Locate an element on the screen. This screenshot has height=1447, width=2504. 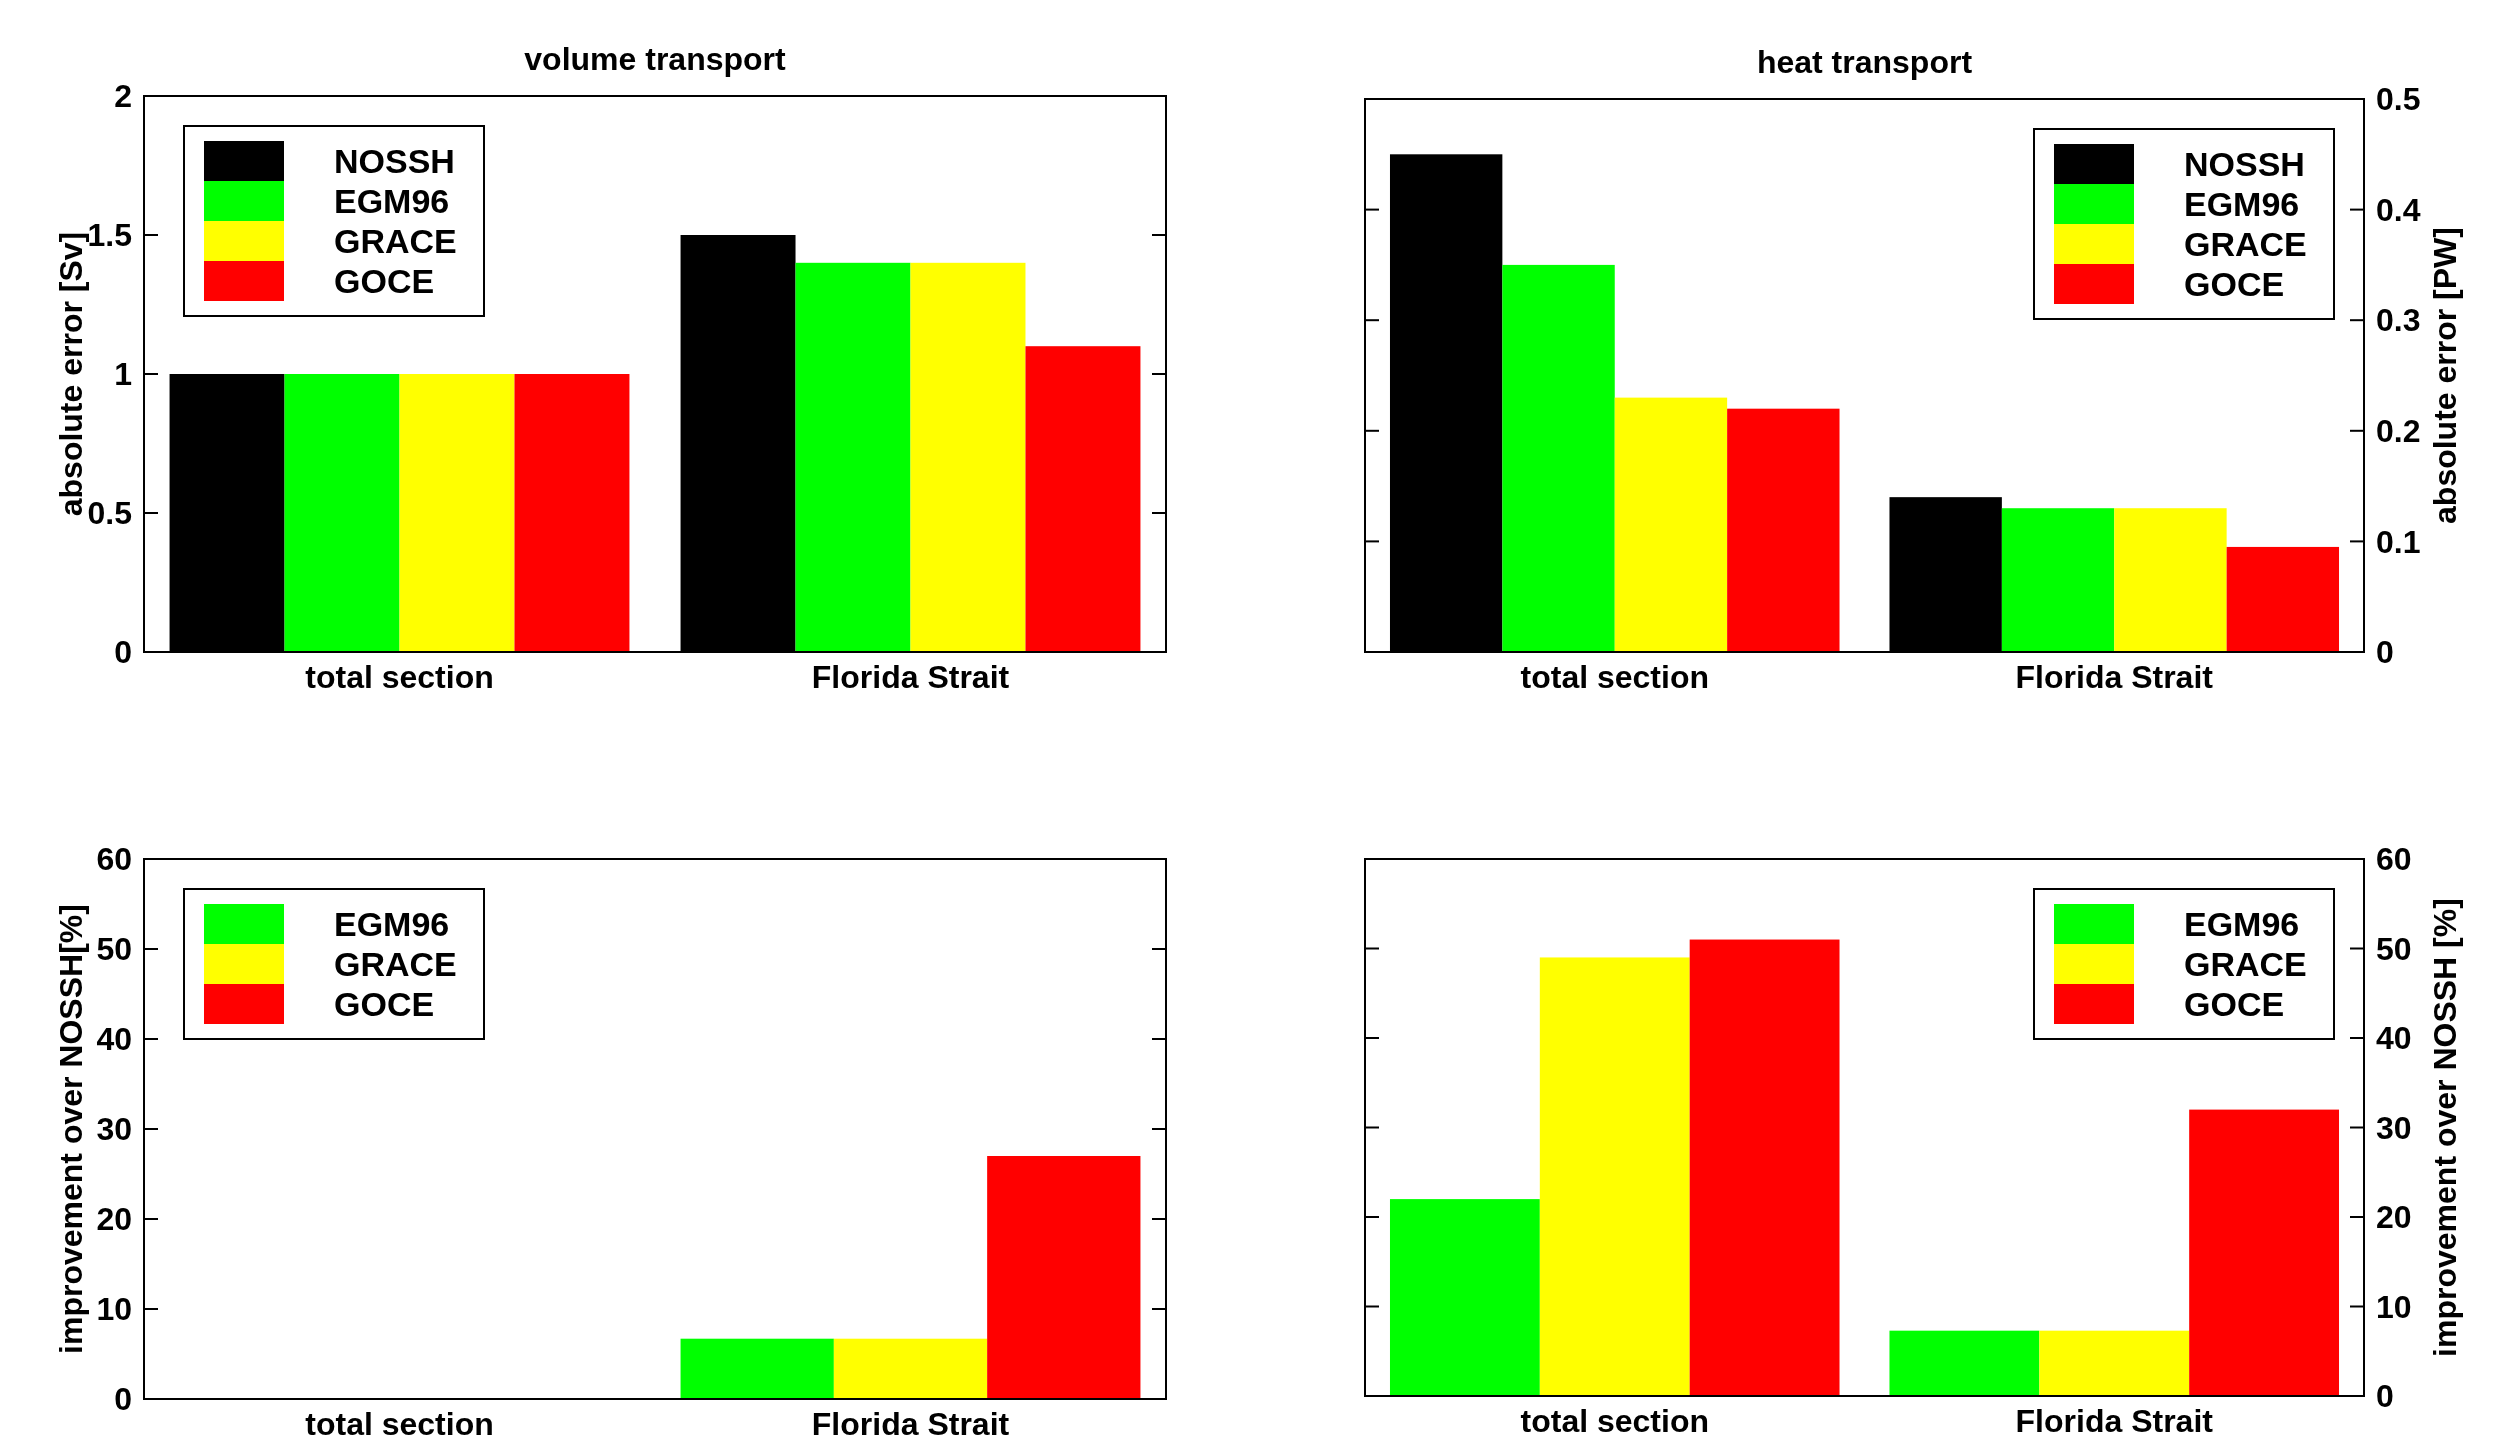
y-axis-title: improvement over NOSSH[%] is located at coordinates (71, 1129).